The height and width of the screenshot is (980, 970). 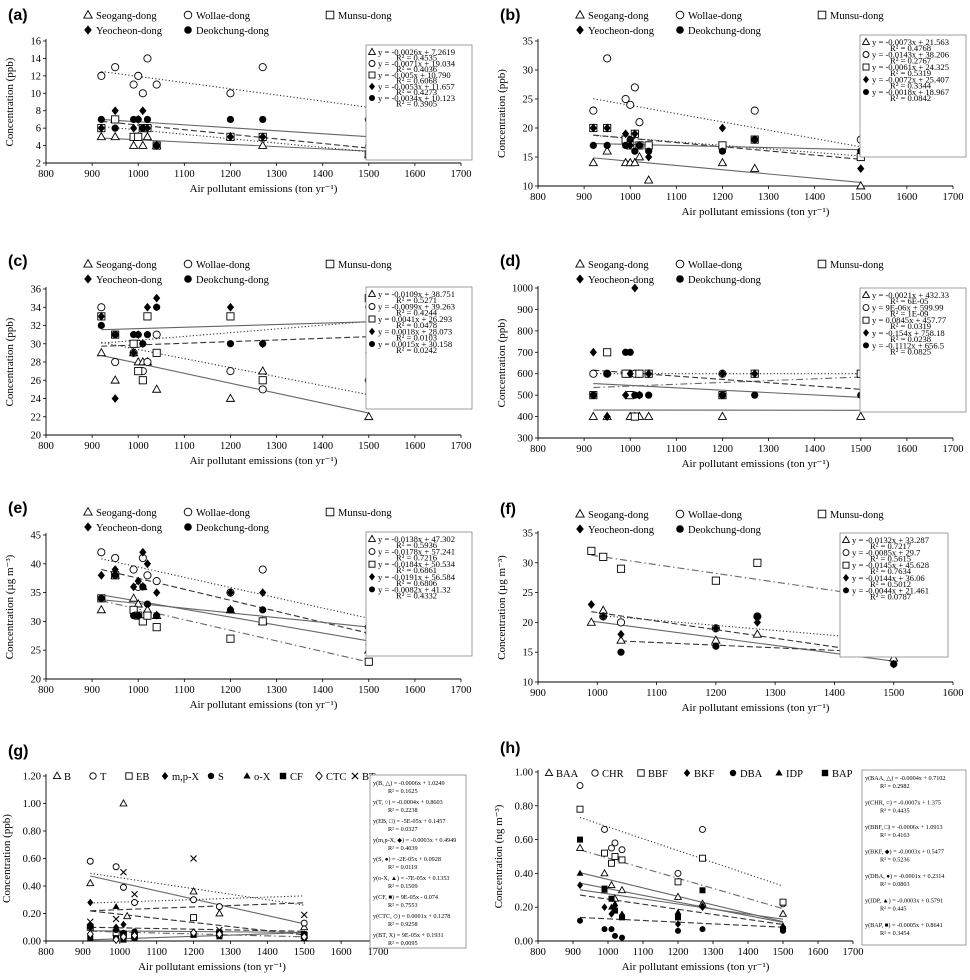 What do you see at coordinates (681, 922) in the screenshot?
I see `trendline-dba` at bounding box center [681, 922].